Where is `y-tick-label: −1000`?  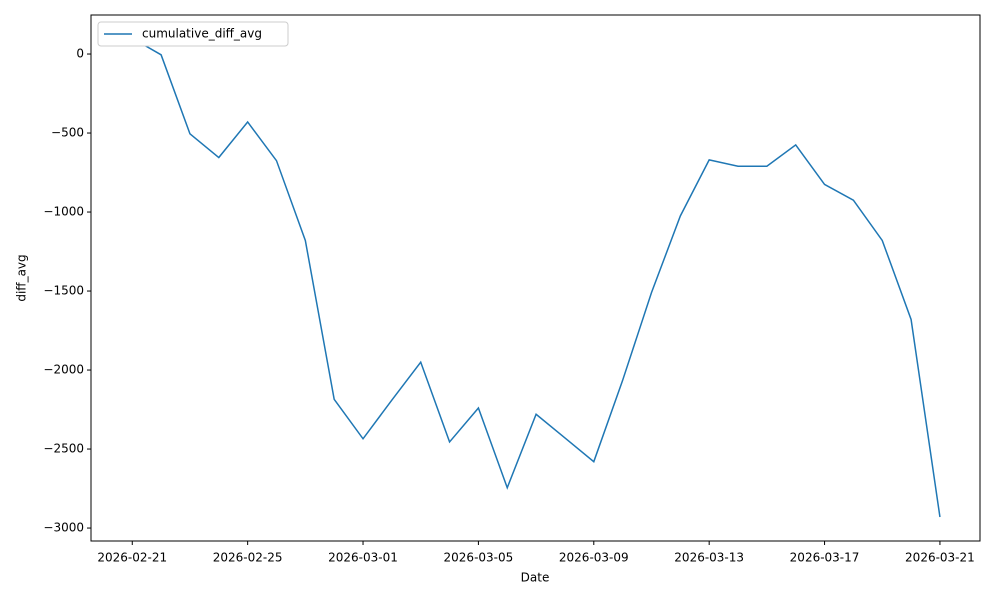 y-tick-label: −1000 is located at coordinates (63, 212).